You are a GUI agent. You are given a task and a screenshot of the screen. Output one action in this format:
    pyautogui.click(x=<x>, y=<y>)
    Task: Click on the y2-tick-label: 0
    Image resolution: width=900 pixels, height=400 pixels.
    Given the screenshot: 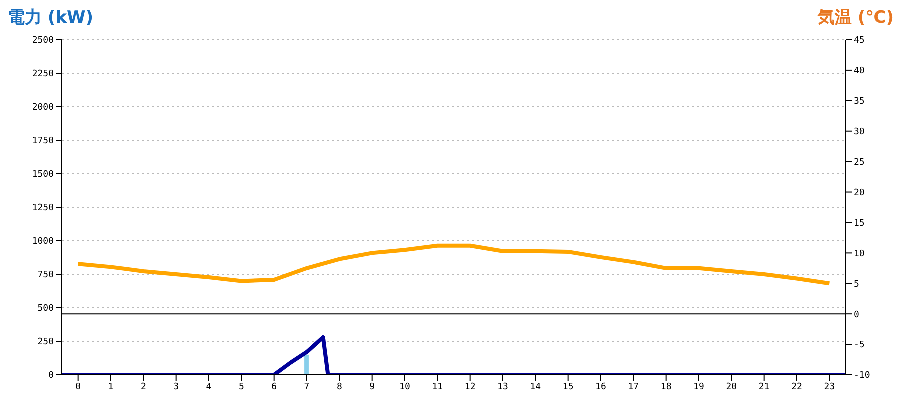 What is the action you would take?
    pyautogui.click(x=857, y=315)
    